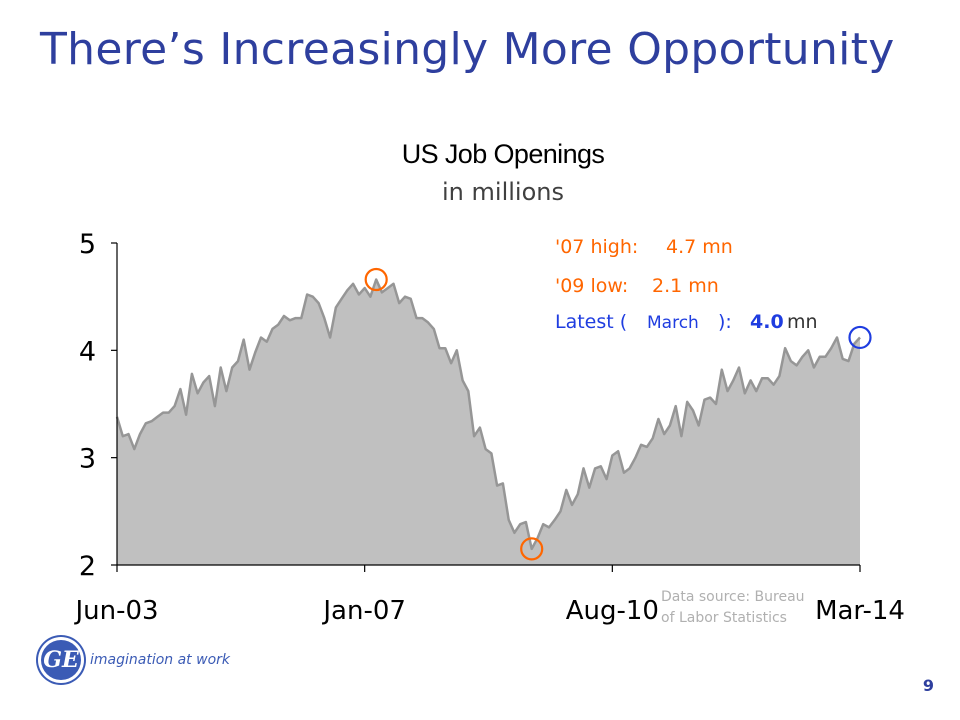 The width and height of the screenshot is (960, 720). I want to click on source-line-1: Data source: Bureau, so click(733, 597).